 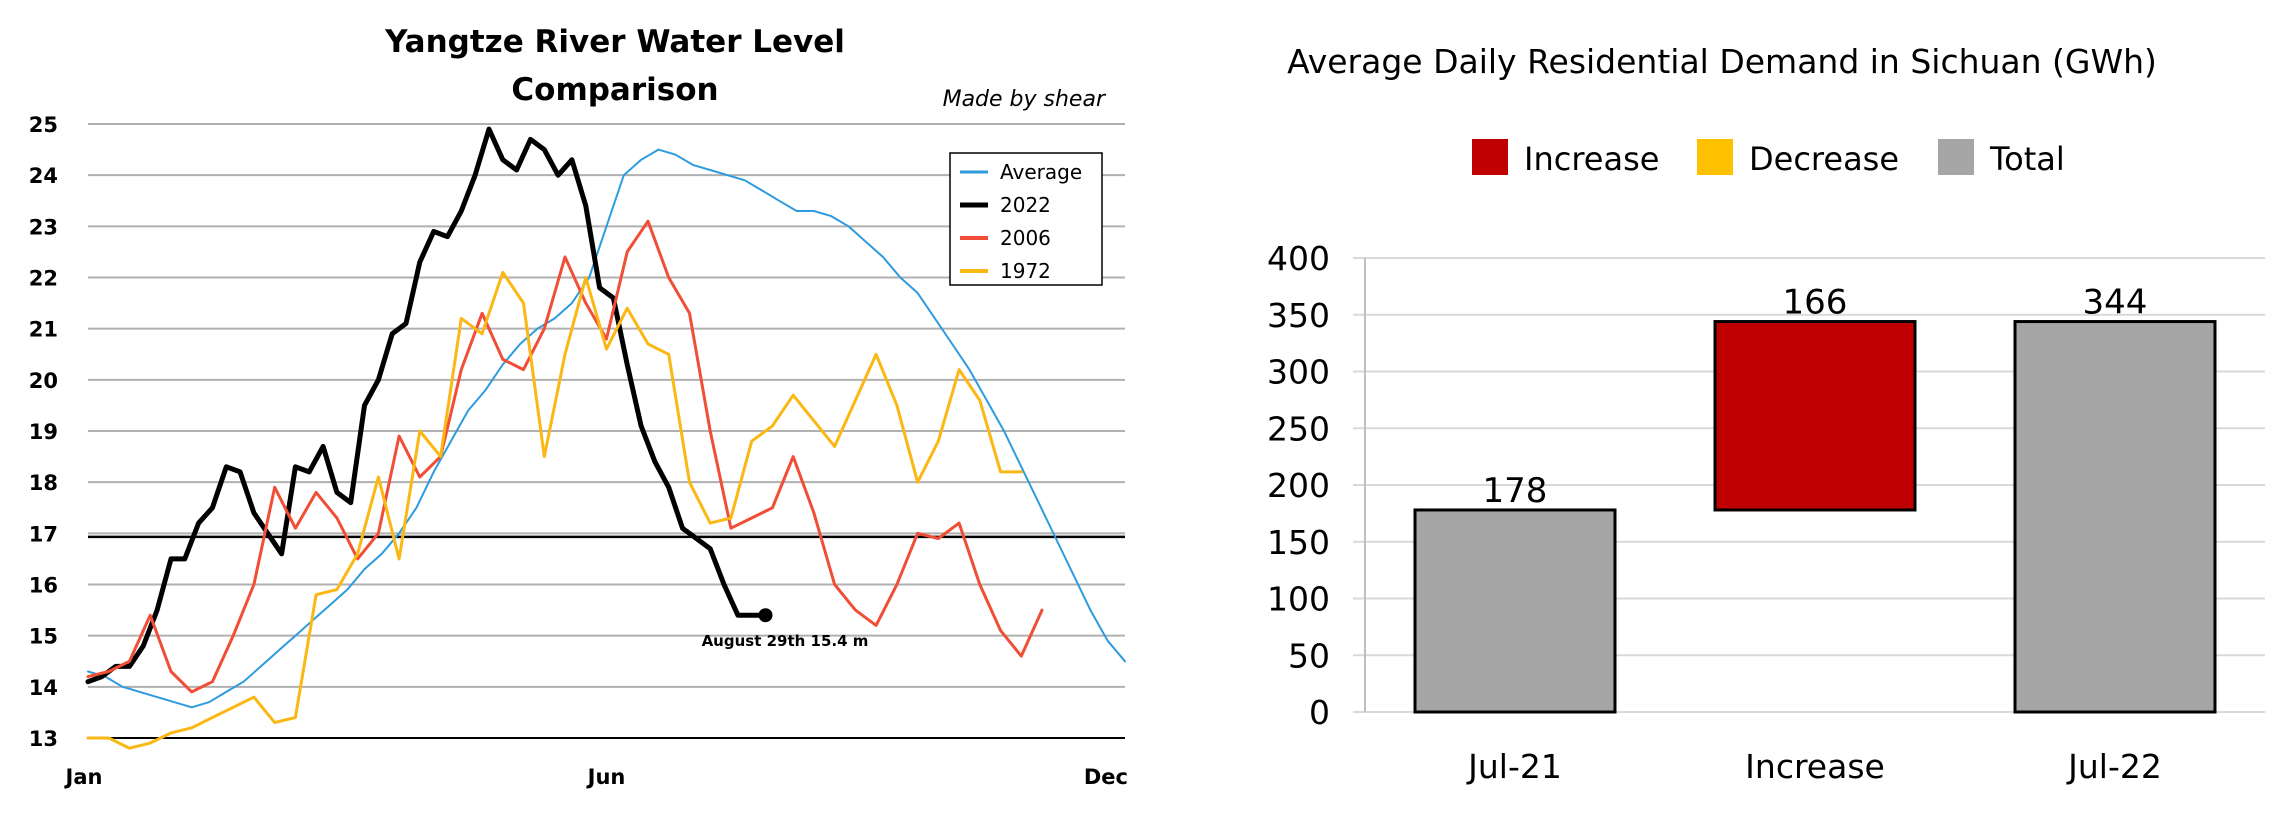 I want to click on legend-label: Total, so click(x=2027, y=159).